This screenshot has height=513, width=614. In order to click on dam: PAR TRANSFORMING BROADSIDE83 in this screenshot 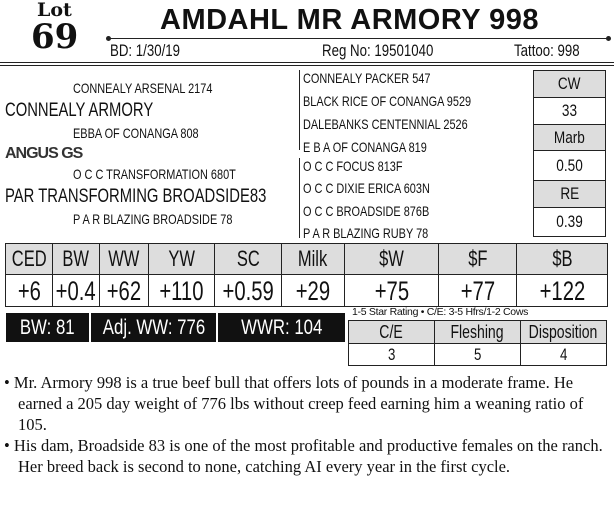, I will do `click(136, 196)`.